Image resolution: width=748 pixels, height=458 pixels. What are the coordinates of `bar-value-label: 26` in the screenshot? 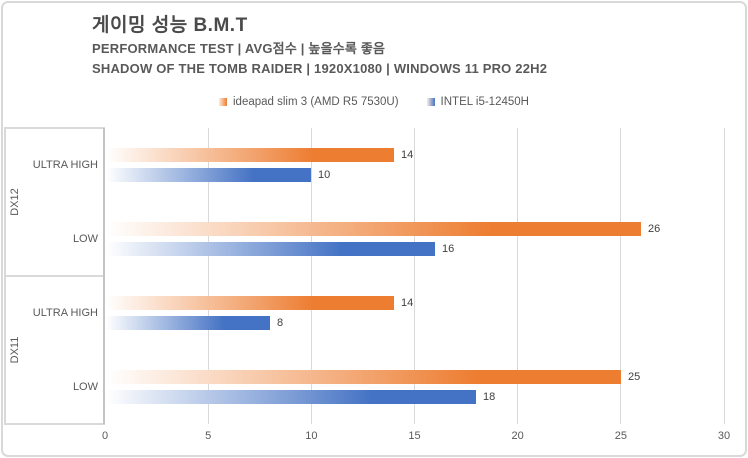 It's located at (654, 229).